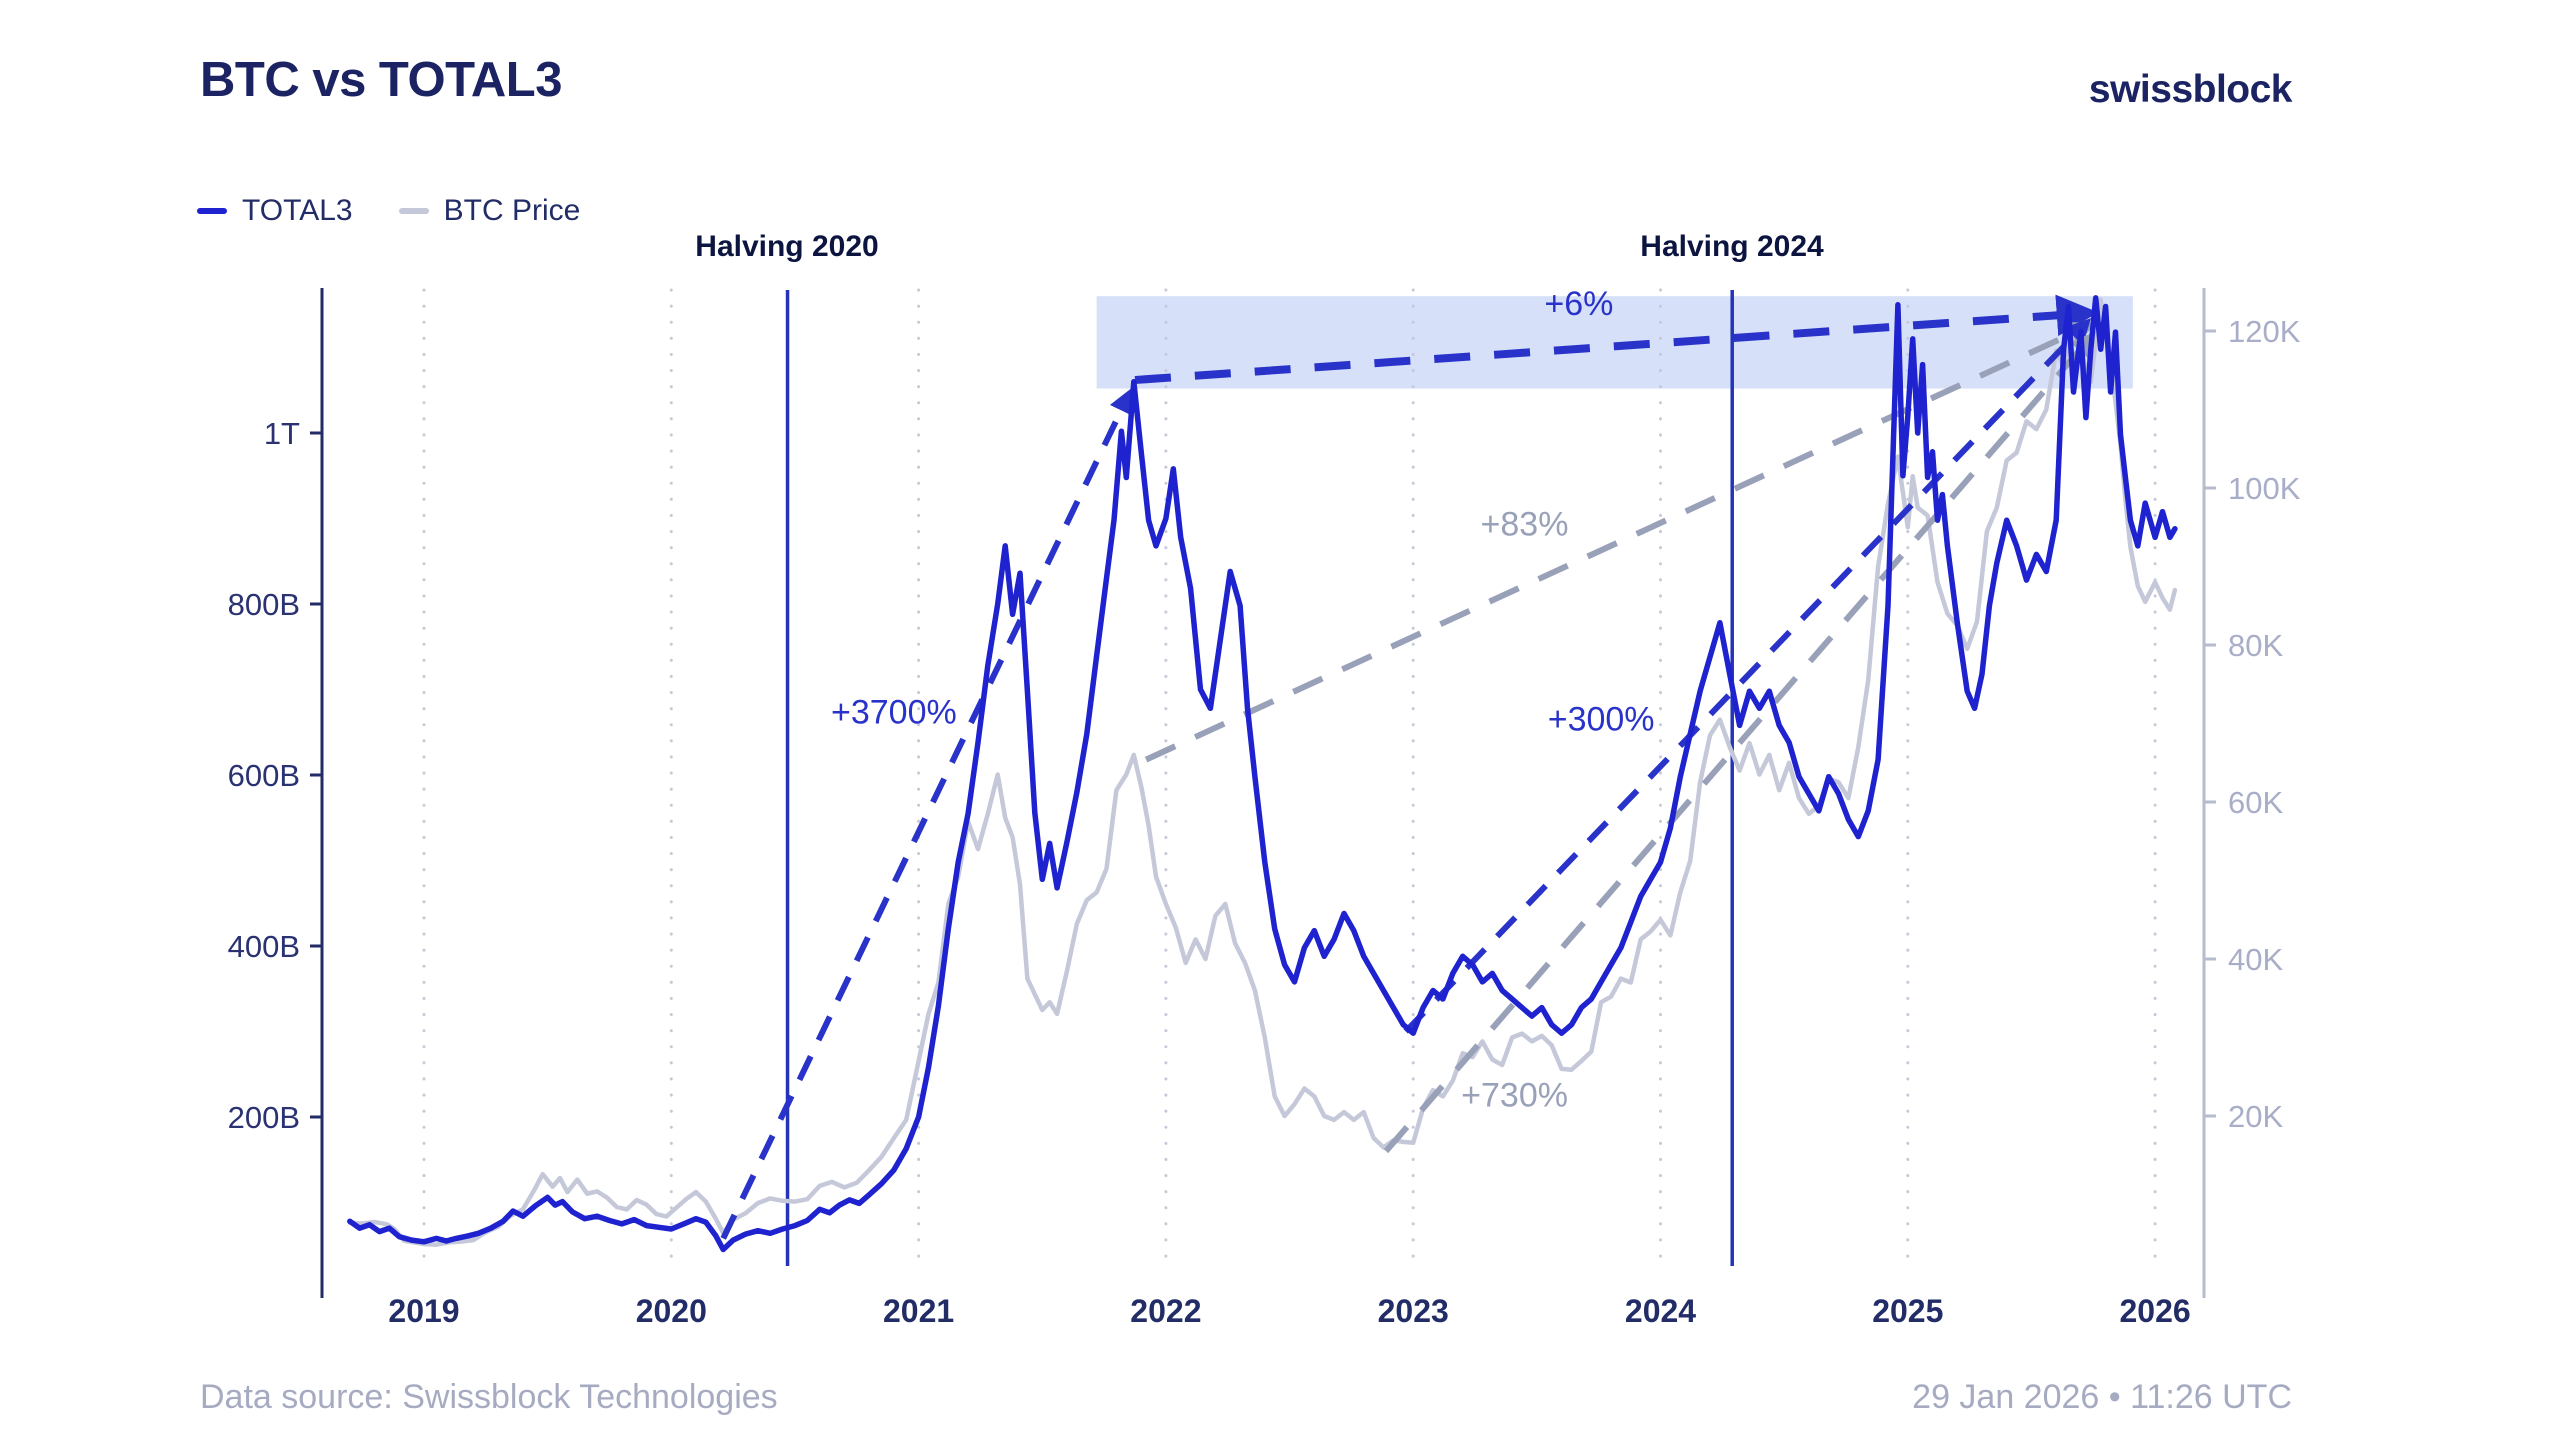 This screenshot has height=1440, width=2560. Describe the element at coordinates (489, 1397) in the screenshot. I see `data-source-note: Data source: Swissblock Technologies` at that location.